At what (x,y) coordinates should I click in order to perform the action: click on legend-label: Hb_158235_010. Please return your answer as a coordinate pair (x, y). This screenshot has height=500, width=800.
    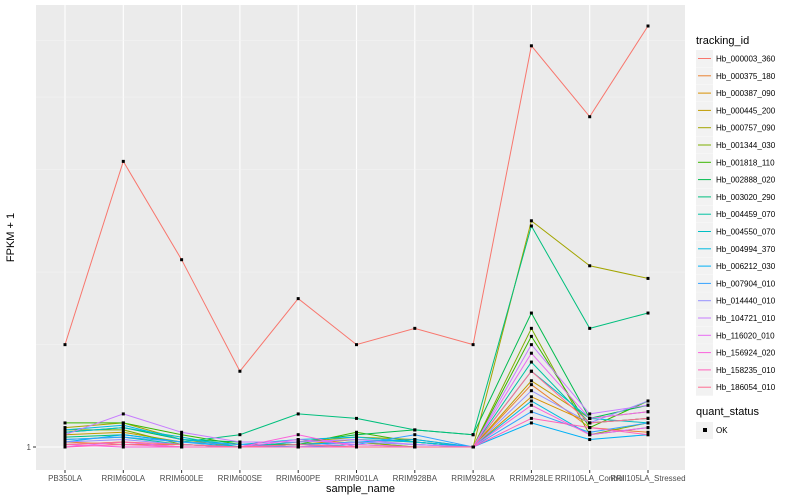
    Looking at the image, I should click on (746, 370).